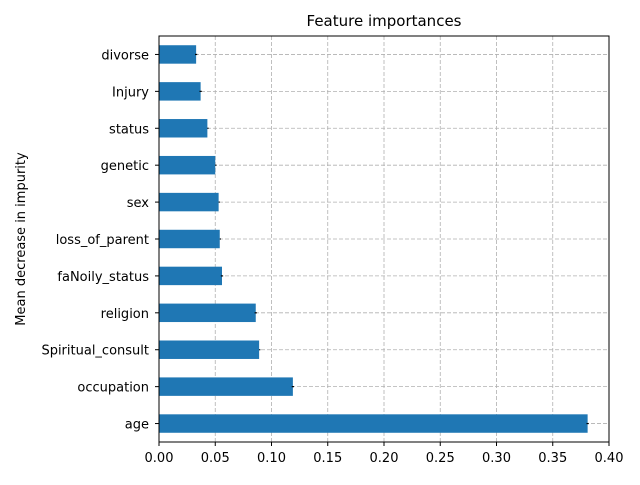  I want to click on x-tick-label: 0.30, so click(496, 458).